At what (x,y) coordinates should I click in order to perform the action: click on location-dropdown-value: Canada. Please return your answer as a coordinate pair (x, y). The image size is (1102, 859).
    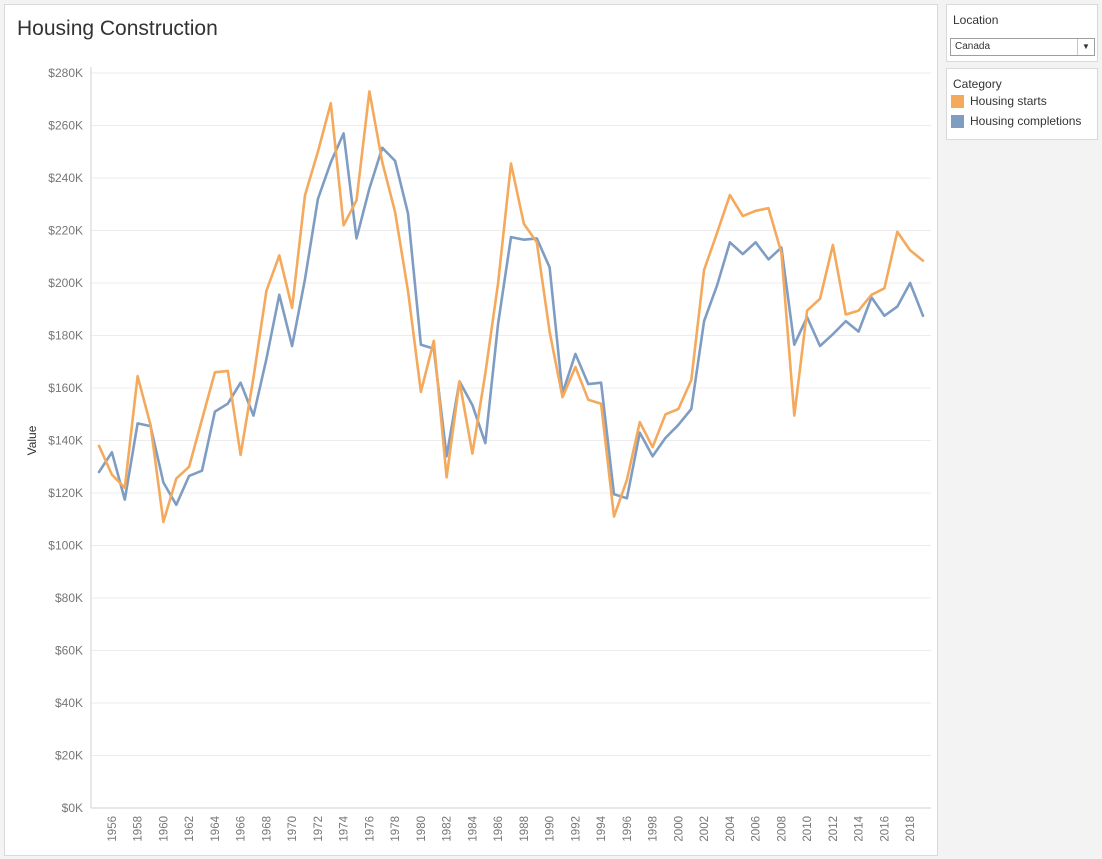
    Looking at the image, I should click on (973, 46).